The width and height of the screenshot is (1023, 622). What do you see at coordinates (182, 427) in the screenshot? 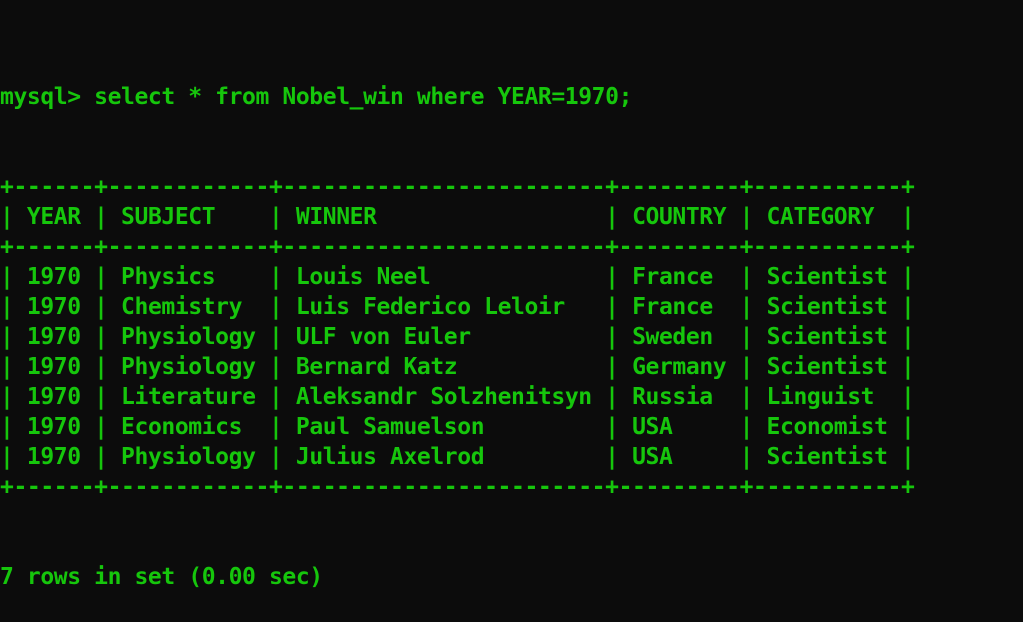
I see `cell-subject: Economics` at bounding box center [182, 427].